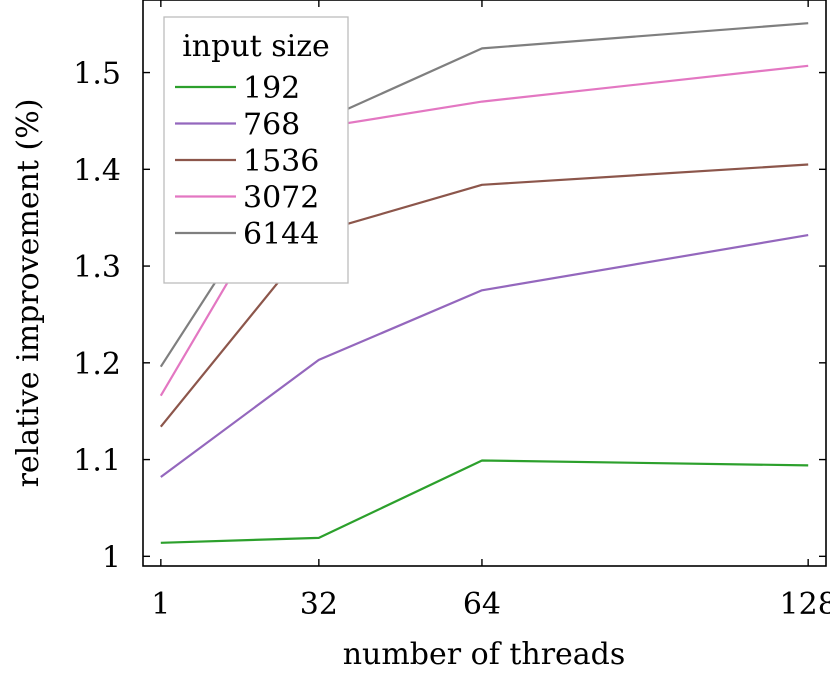 Image resolution: width=830 pixels, height=676 pixels. I want to click on legend-box, so click(256, 150).